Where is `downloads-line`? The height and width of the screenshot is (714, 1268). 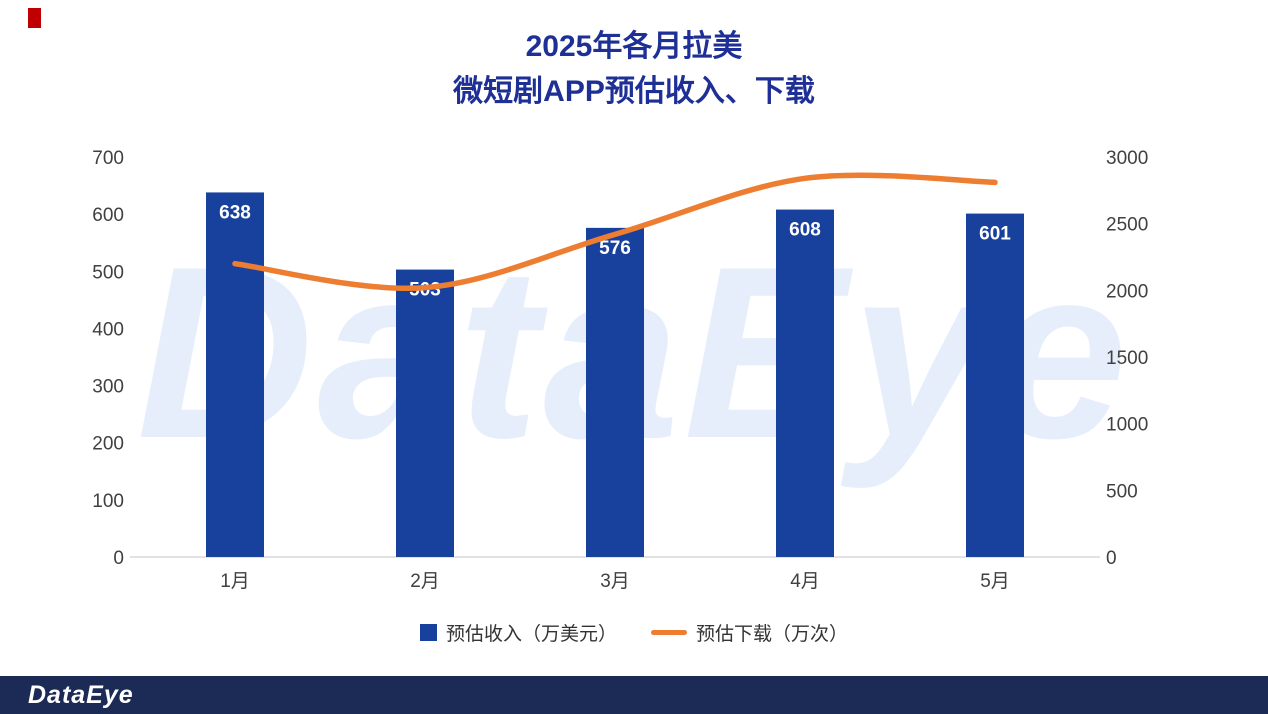 downloads-line is located at coordinates (615, 232).